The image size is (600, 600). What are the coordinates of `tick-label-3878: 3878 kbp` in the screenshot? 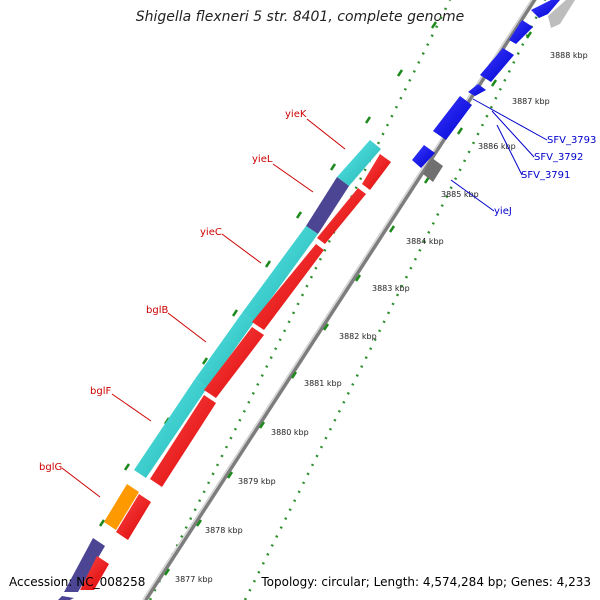 It's located at (224, 530).